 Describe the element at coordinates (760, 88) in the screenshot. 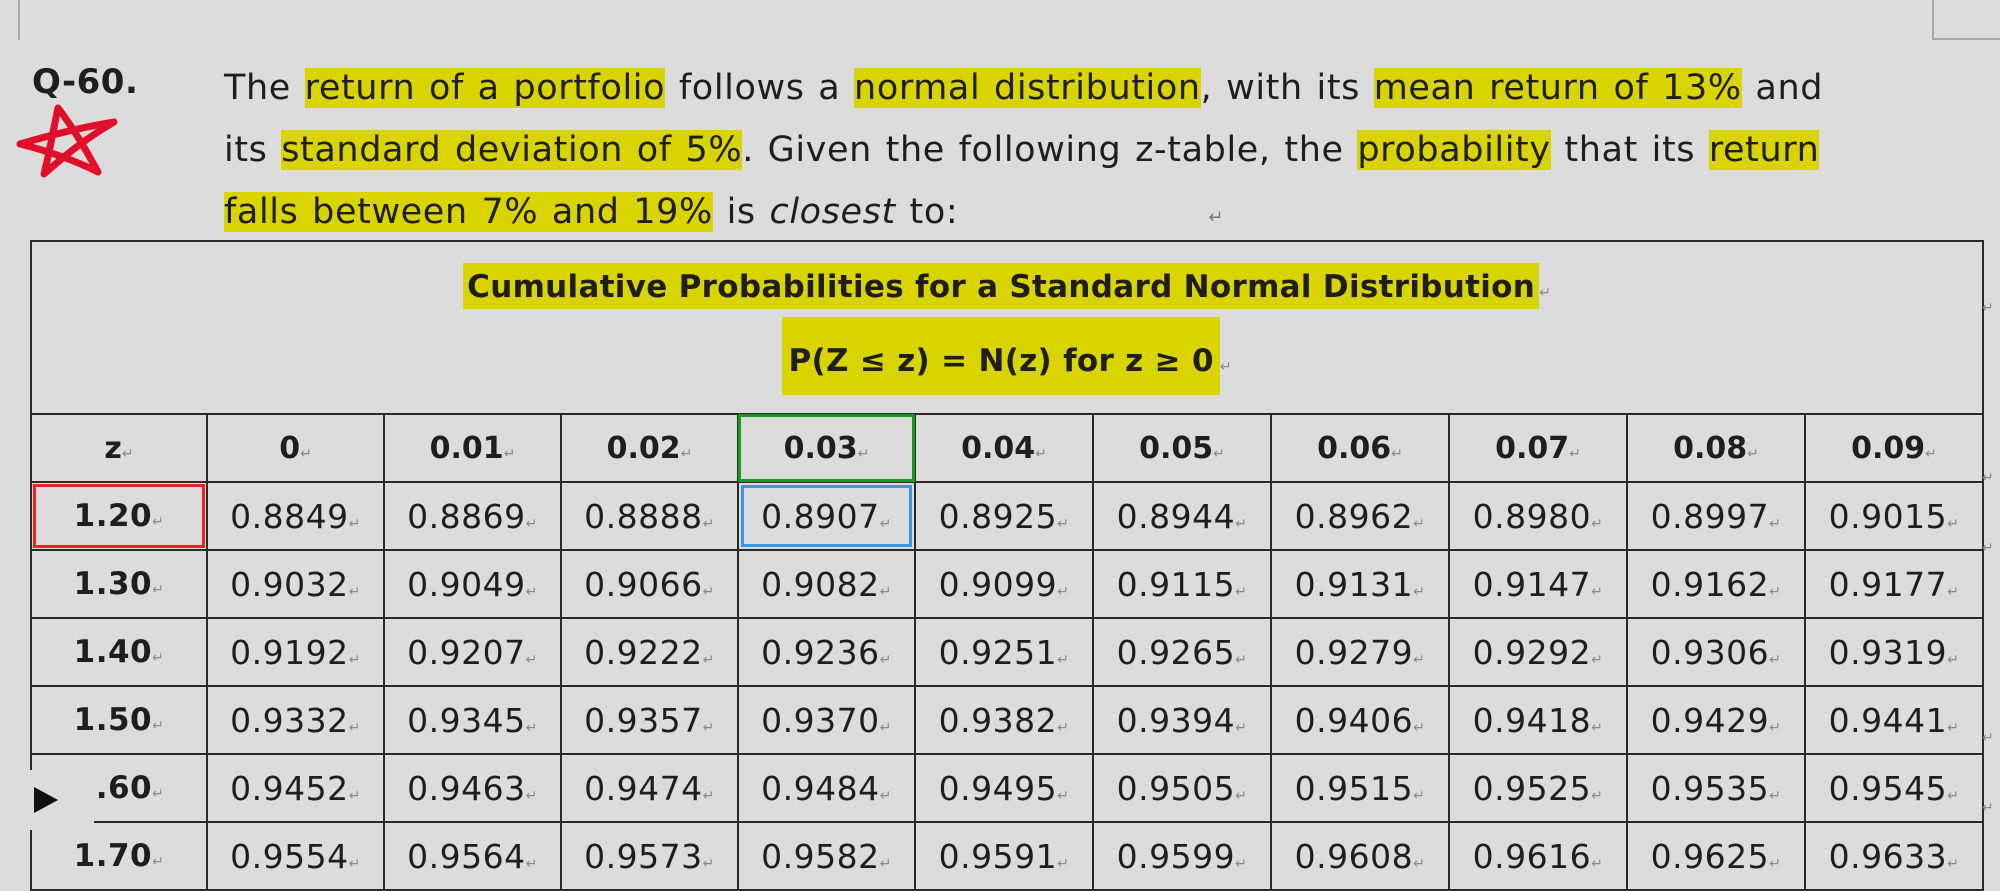

I see `question-text-segment: follows a` at that location.